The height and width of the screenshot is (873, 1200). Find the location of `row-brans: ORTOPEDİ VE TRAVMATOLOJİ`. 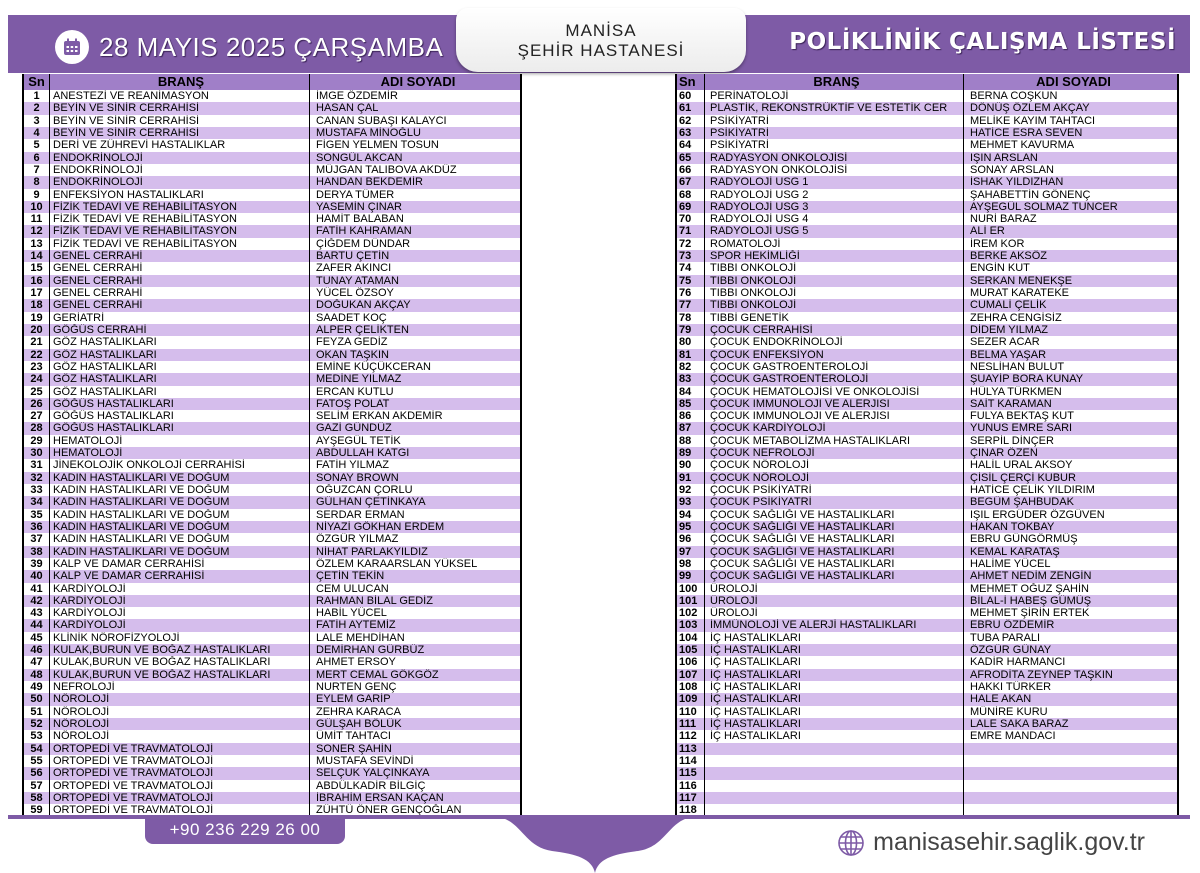

row-brans: ORTOPEDİ VE TRAVMATOLOJİ is located at coordinates (180, 785).